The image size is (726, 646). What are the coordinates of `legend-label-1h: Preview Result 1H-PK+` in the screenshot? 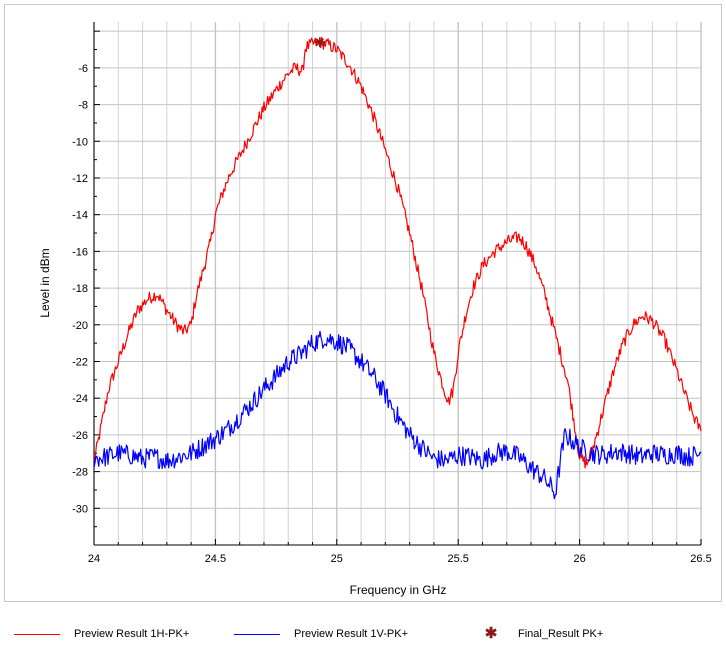 It's located at (132, 634).